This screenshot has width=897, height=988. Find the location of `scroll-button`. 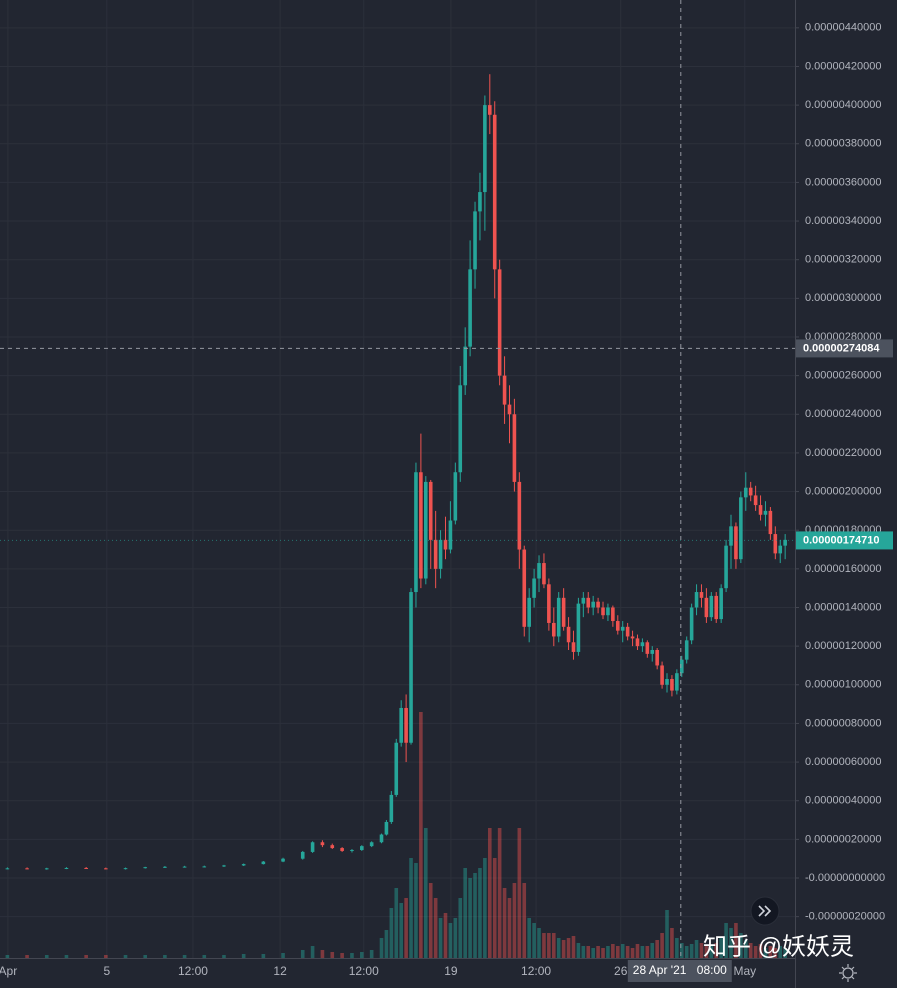

scroll-button is located at coordinates (765, 911).